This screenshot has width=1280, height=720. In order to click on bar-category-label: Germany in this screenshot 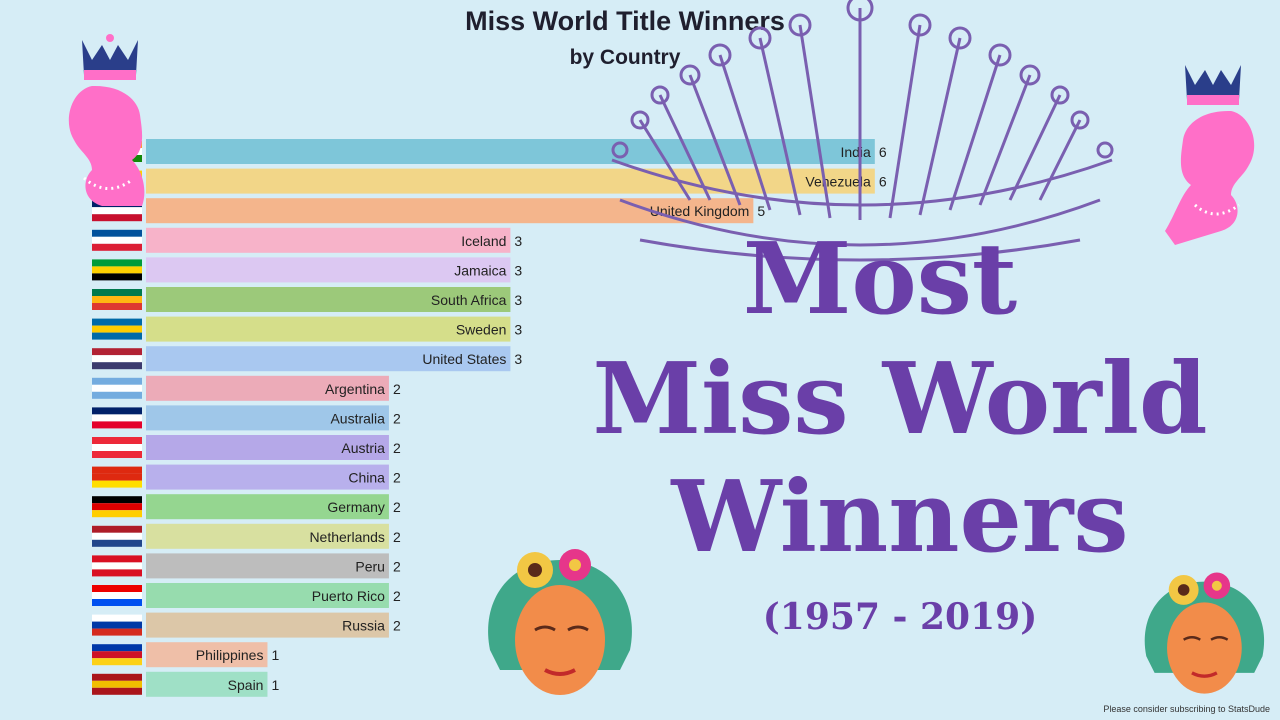, I will do `click(356, 507)`.